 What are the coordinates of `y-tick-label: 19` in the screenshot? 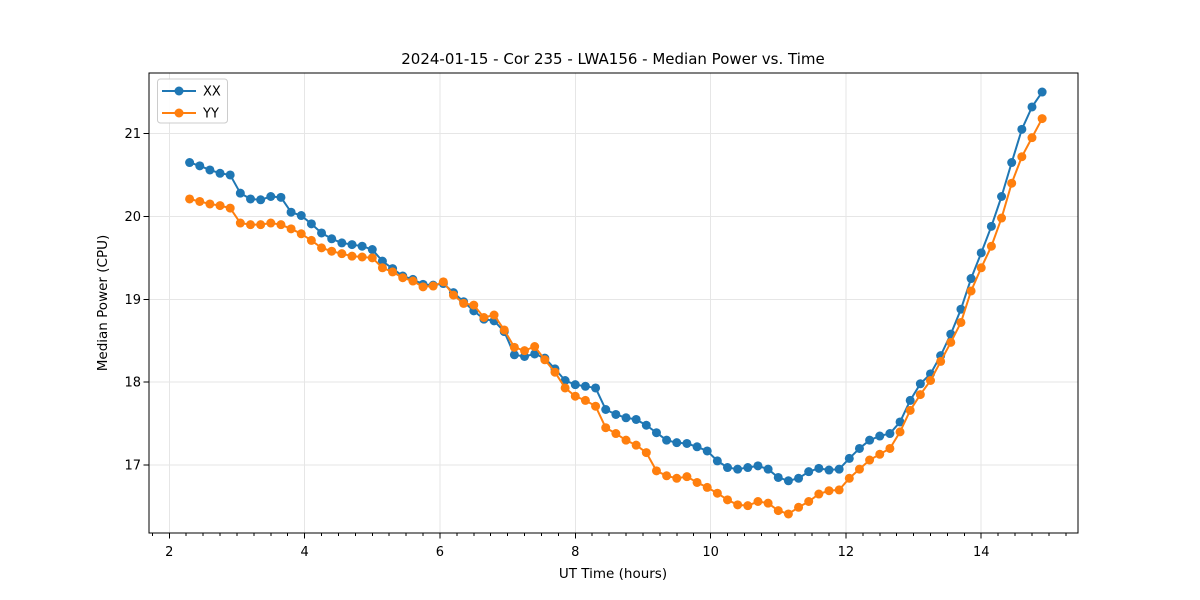 It's located at (132, 300).